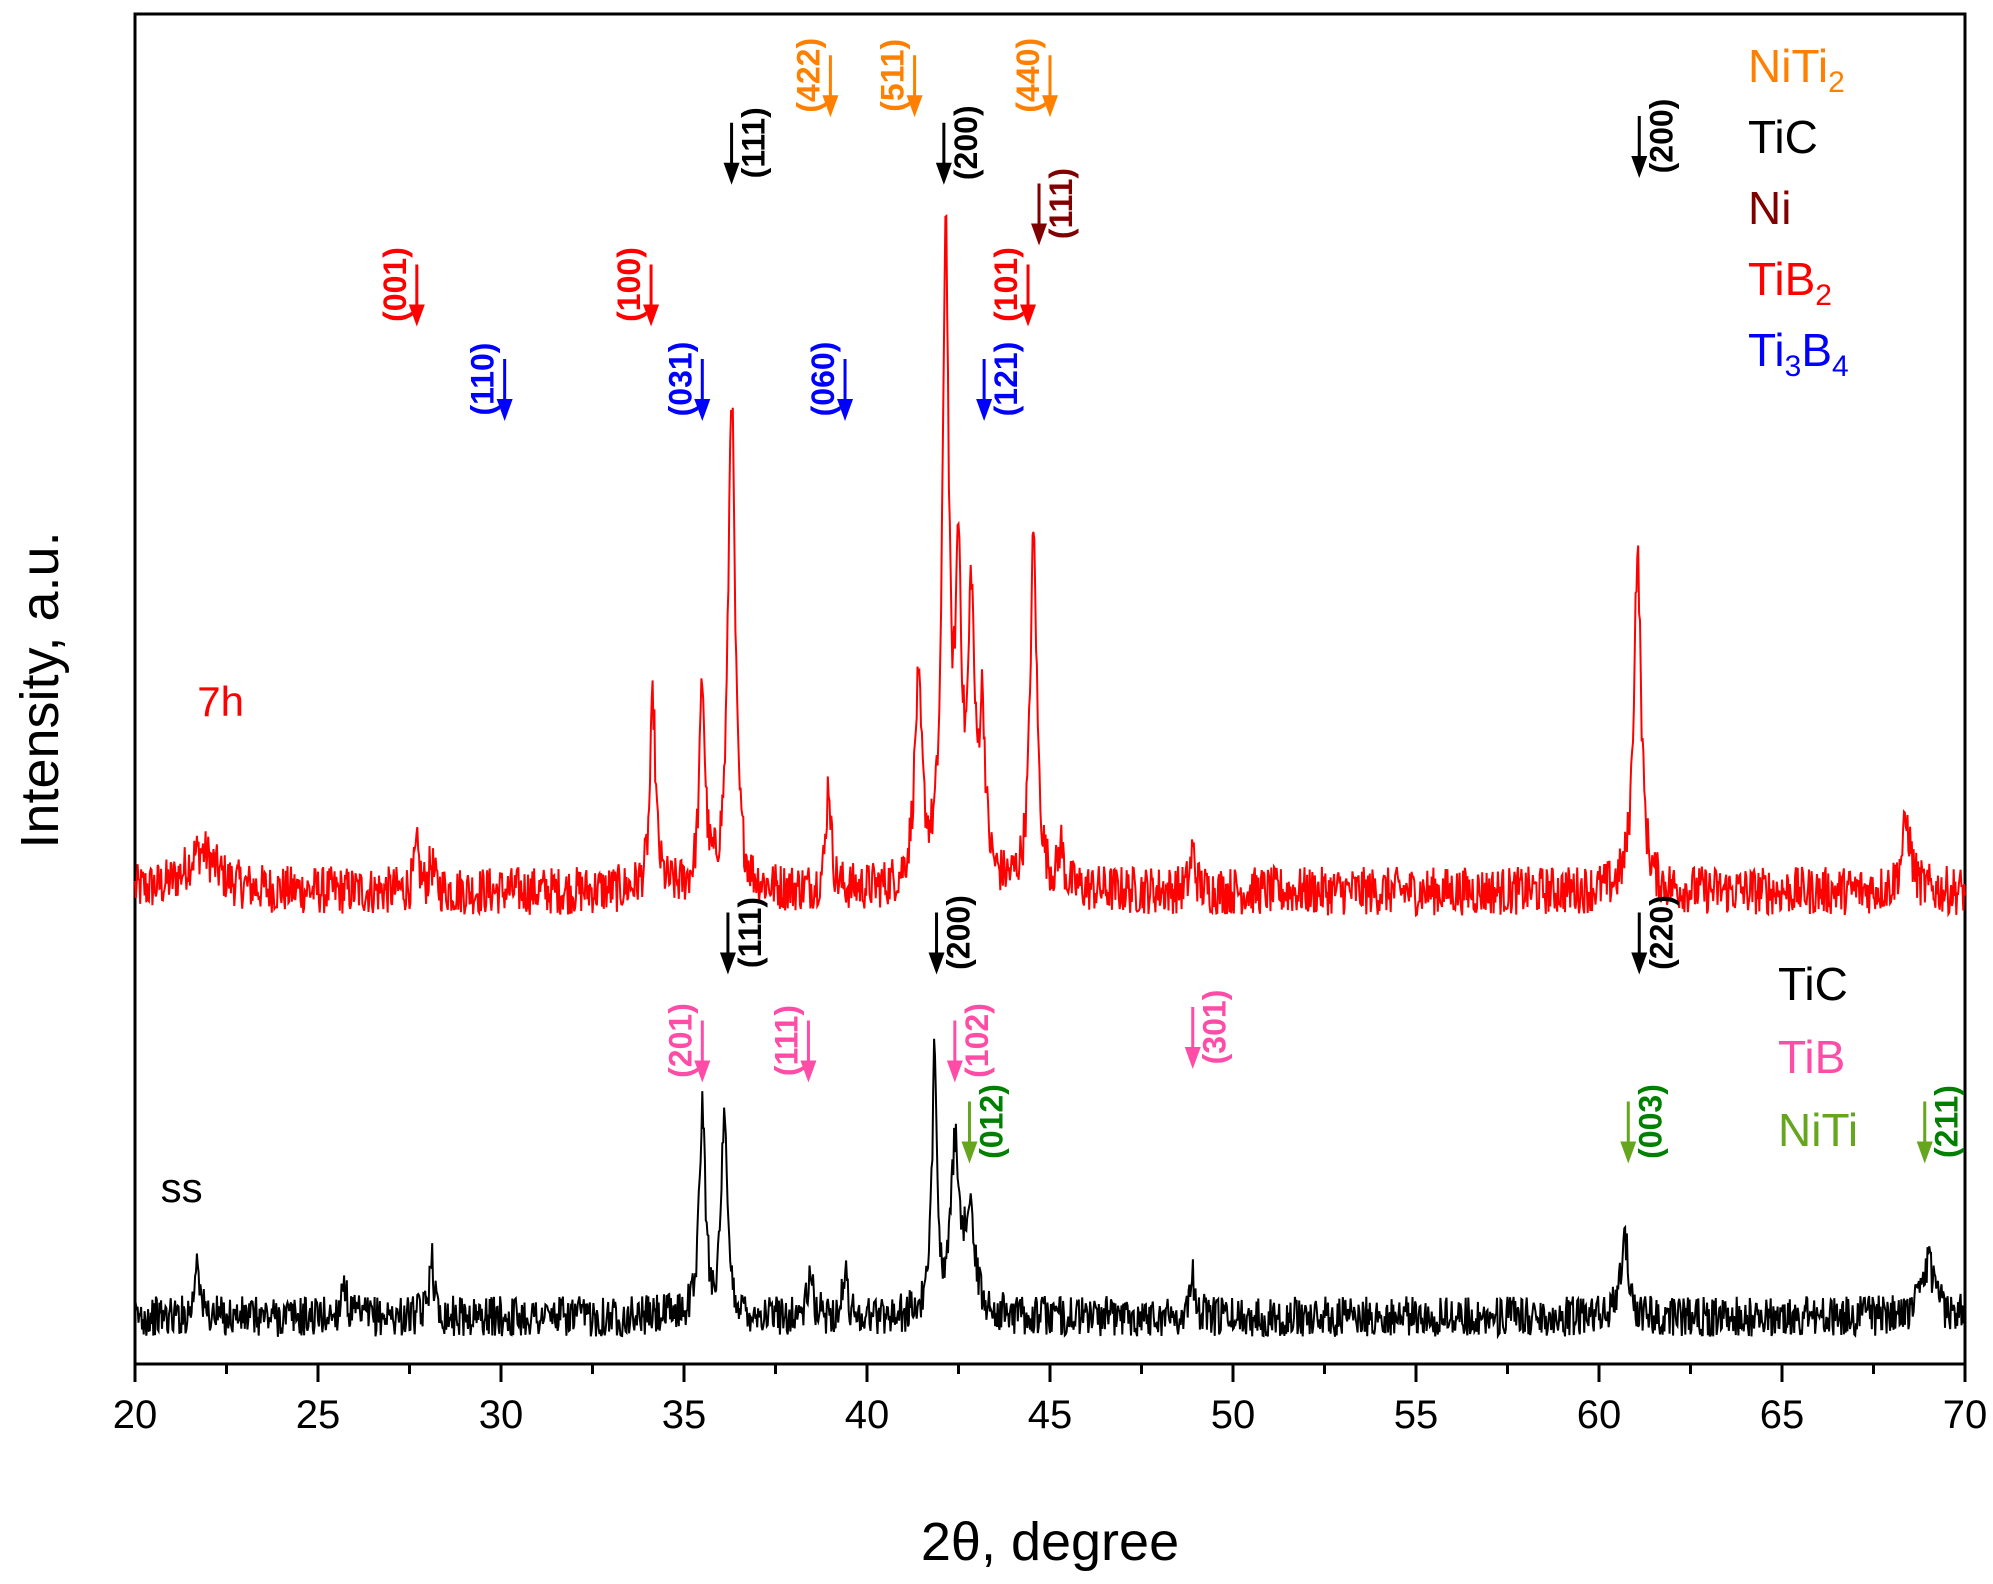 The height and width of the screenshot is (1584, 1993). Describe the element at coordinates (808, 75) in the screenshot. I see `hkl-label: (422)` at that location.